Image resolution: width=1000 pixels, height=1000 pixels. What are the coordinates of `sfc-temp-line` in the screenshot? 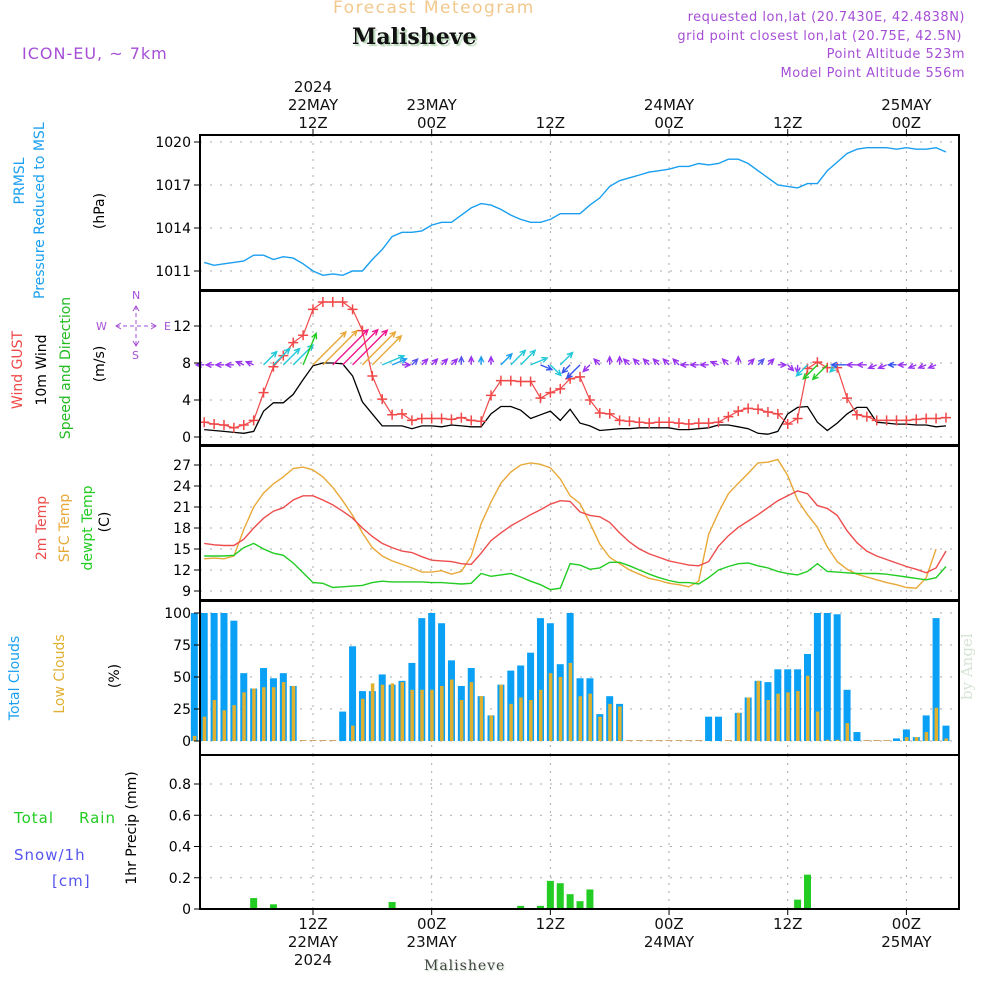 It's located at (570, 523).